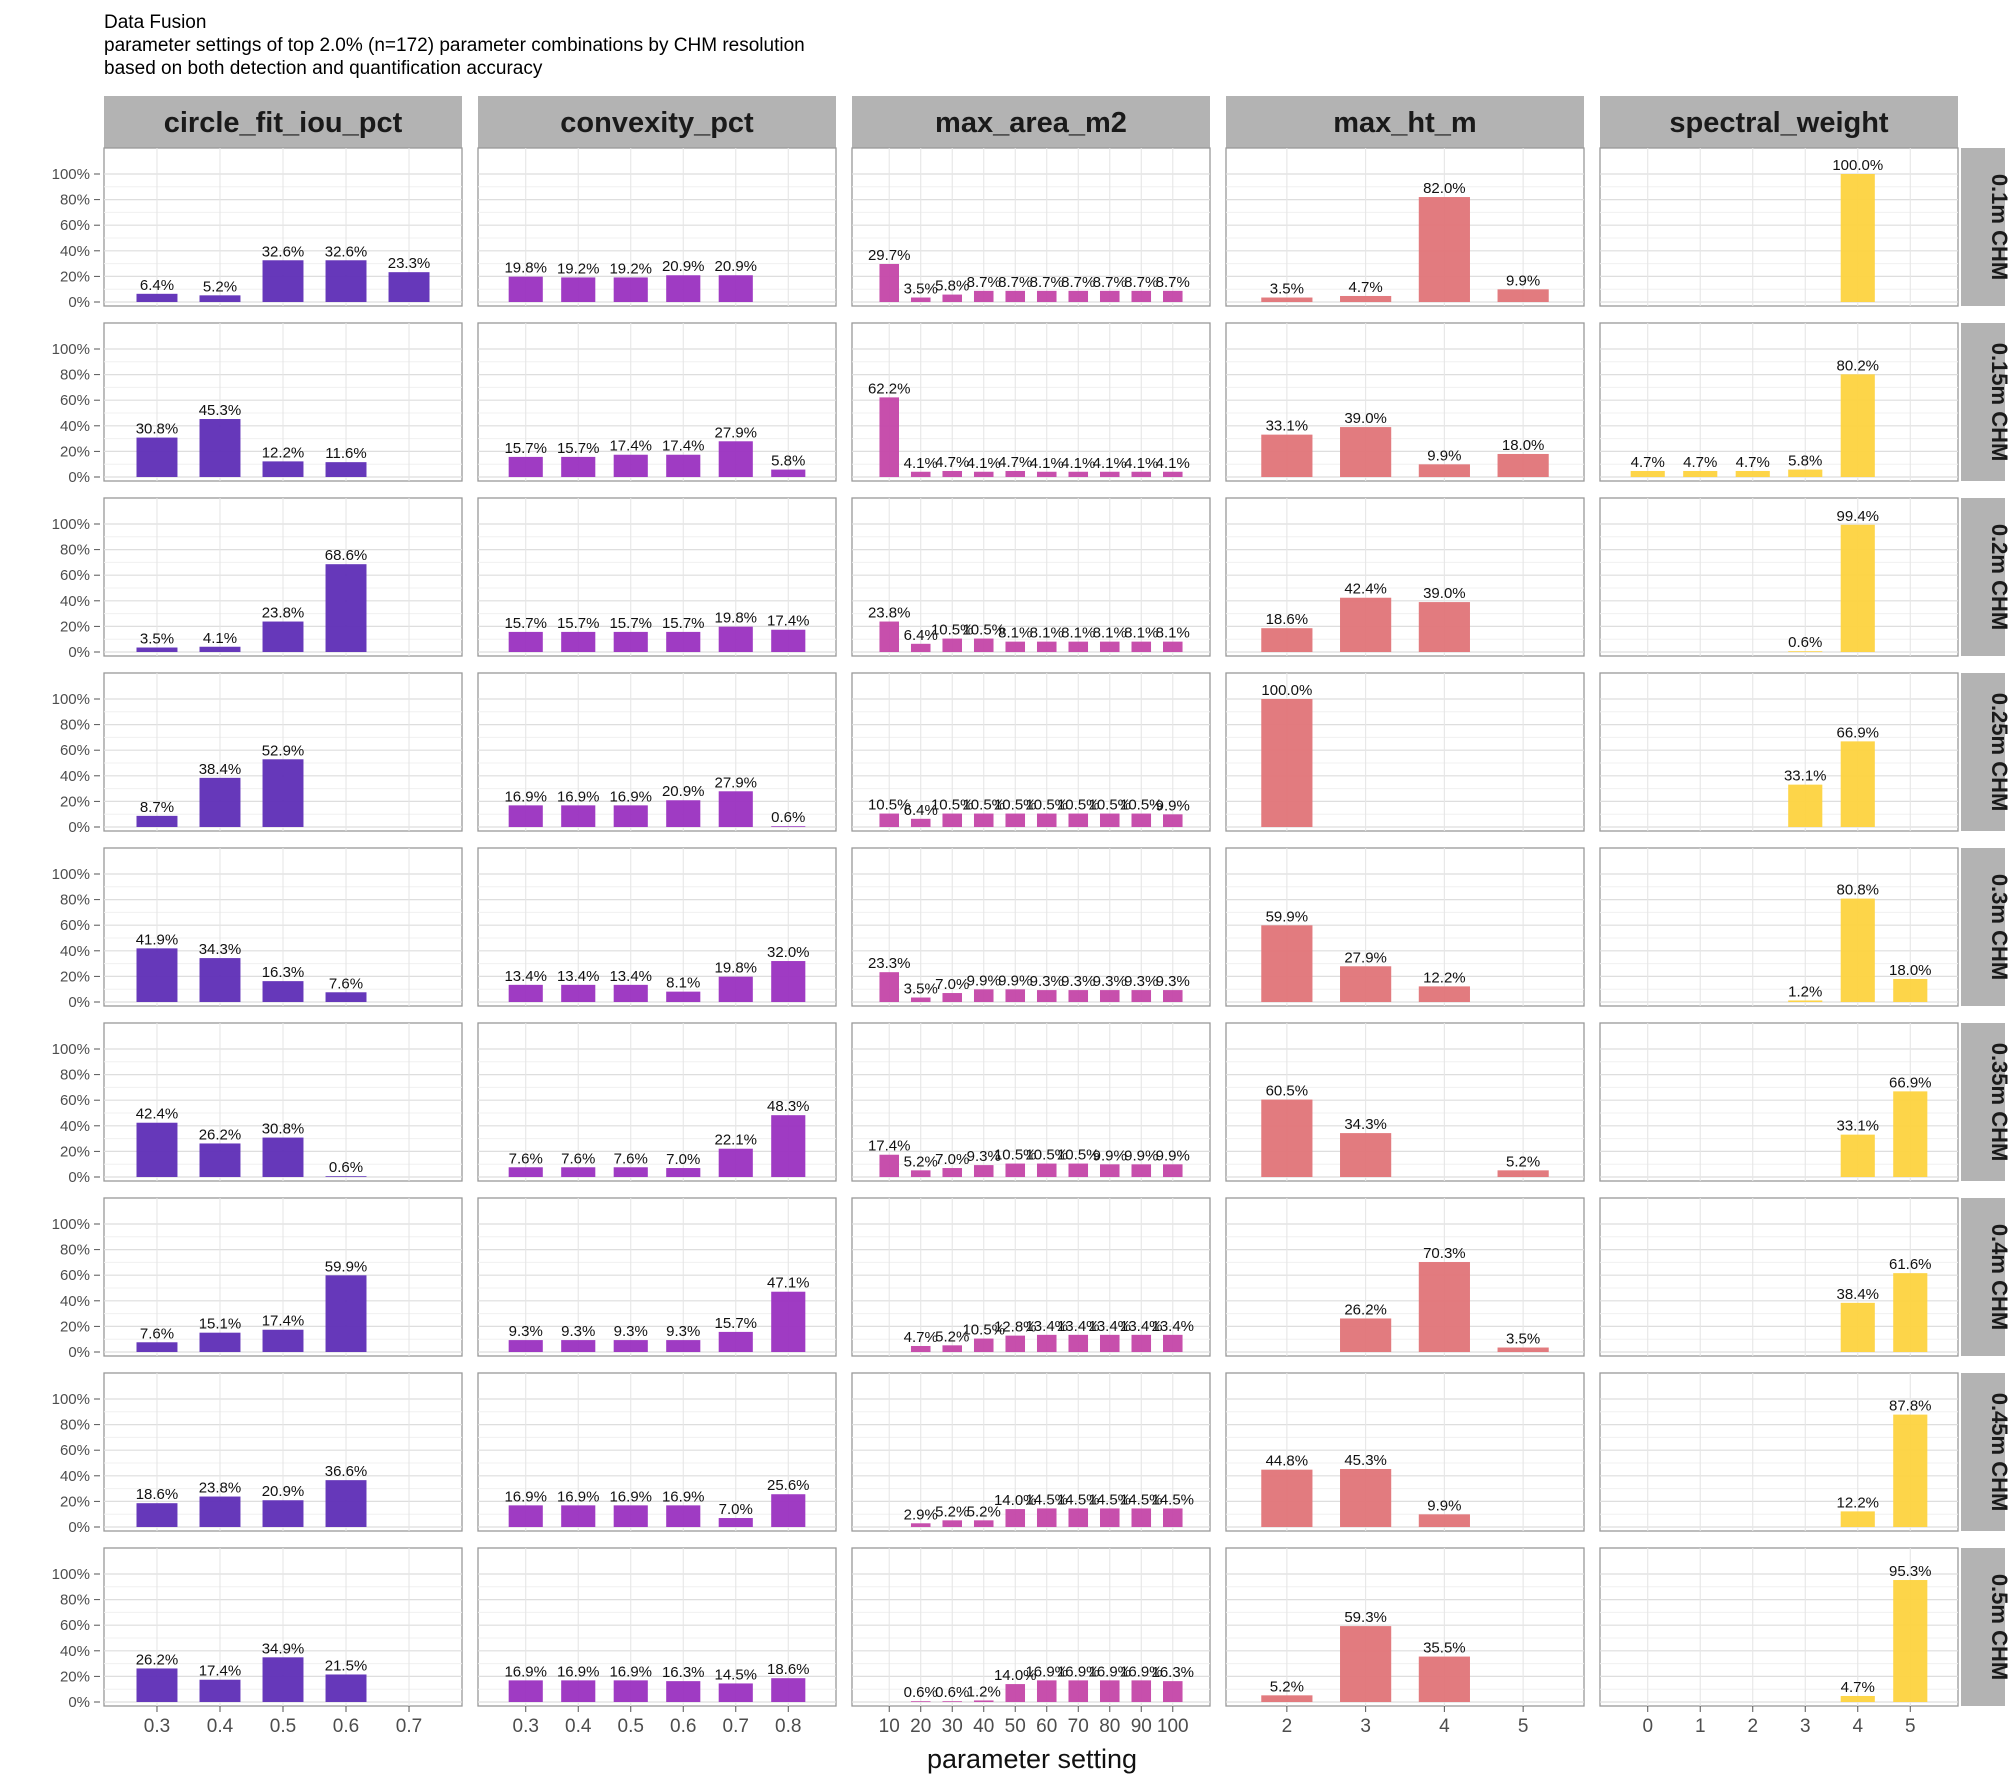 This screenshot has height=1785, width=2016. What do you see at coordinates (683, 983) in the screenshot?
I see `bar-value-label: 8.1%` at bounding box center [683, 983].